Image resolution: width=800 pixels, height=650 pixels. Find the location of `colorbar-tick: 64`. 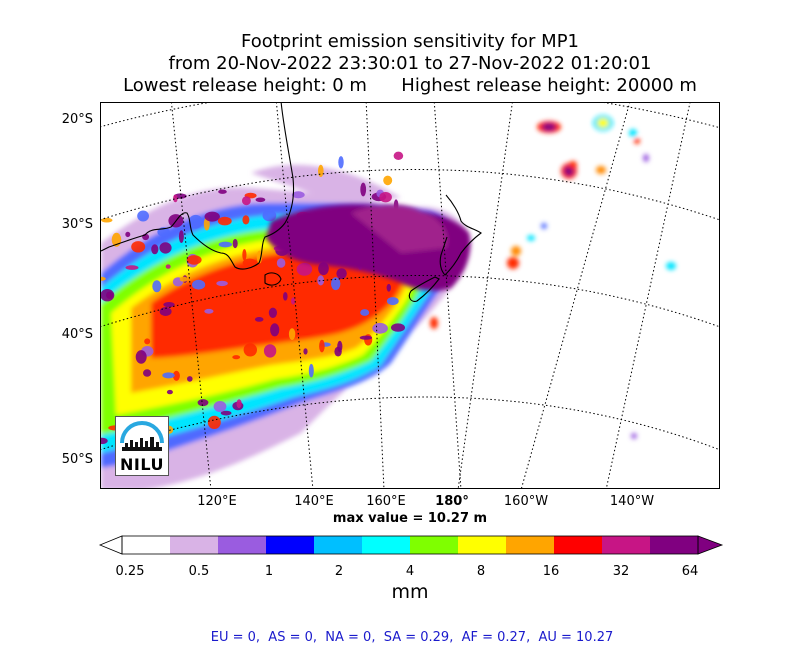

colorbar-tick: 64 is located at coordinates (690, 571).